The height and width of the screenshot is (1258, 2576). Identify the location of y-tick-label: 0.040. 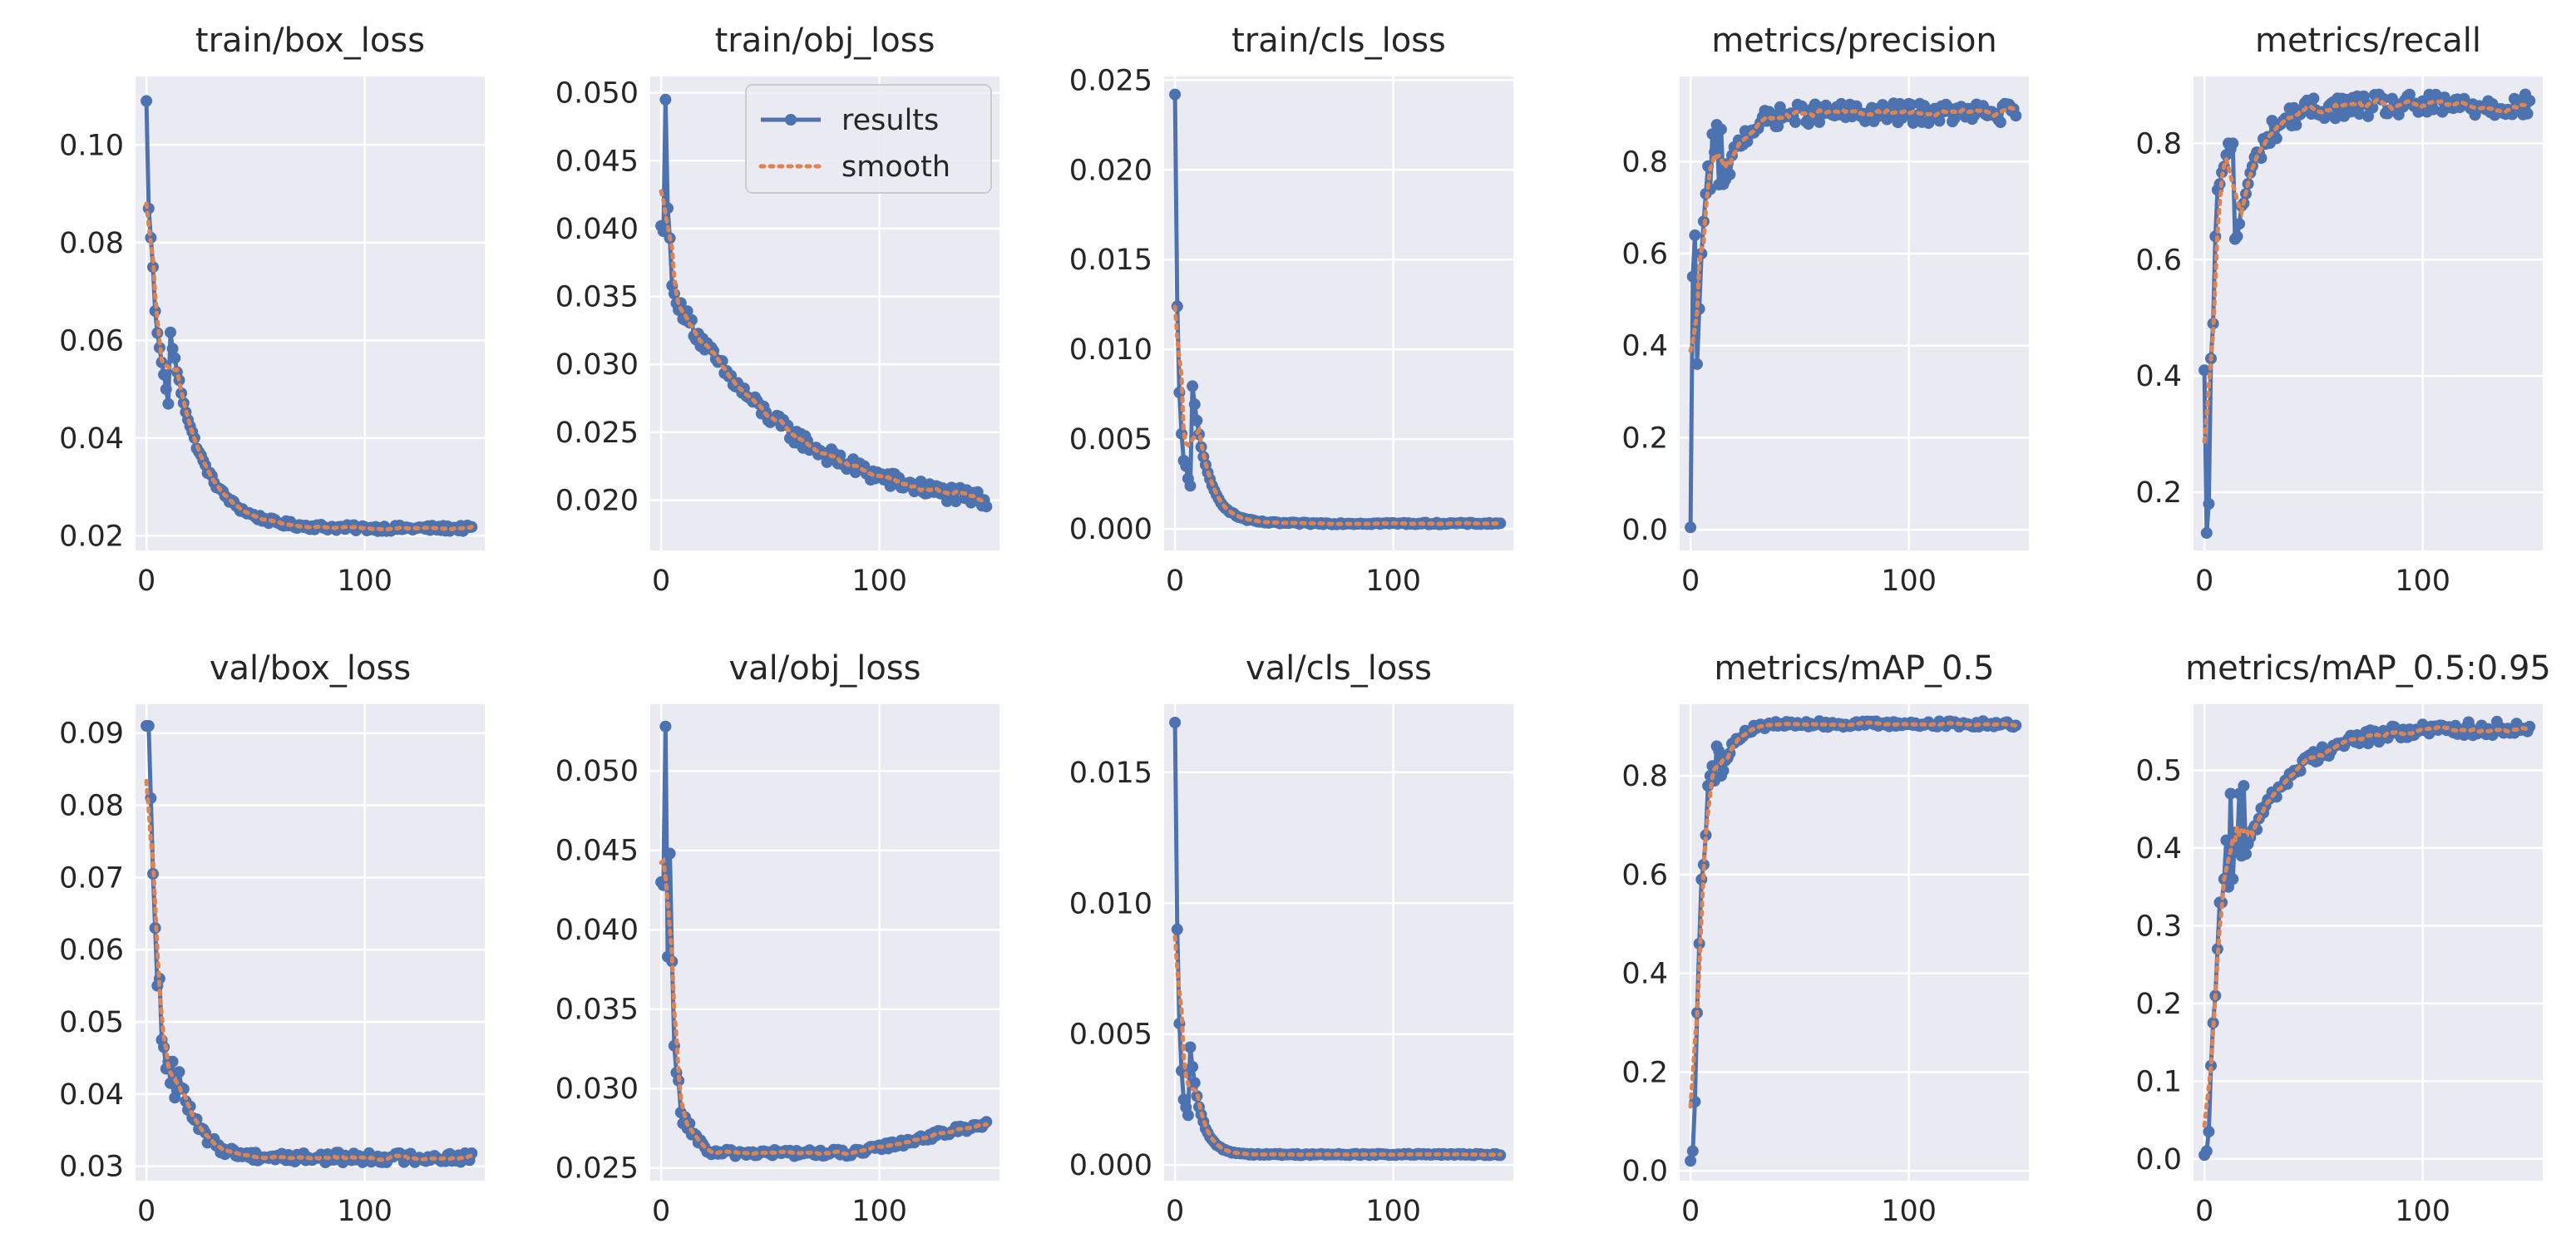
(597, 930).